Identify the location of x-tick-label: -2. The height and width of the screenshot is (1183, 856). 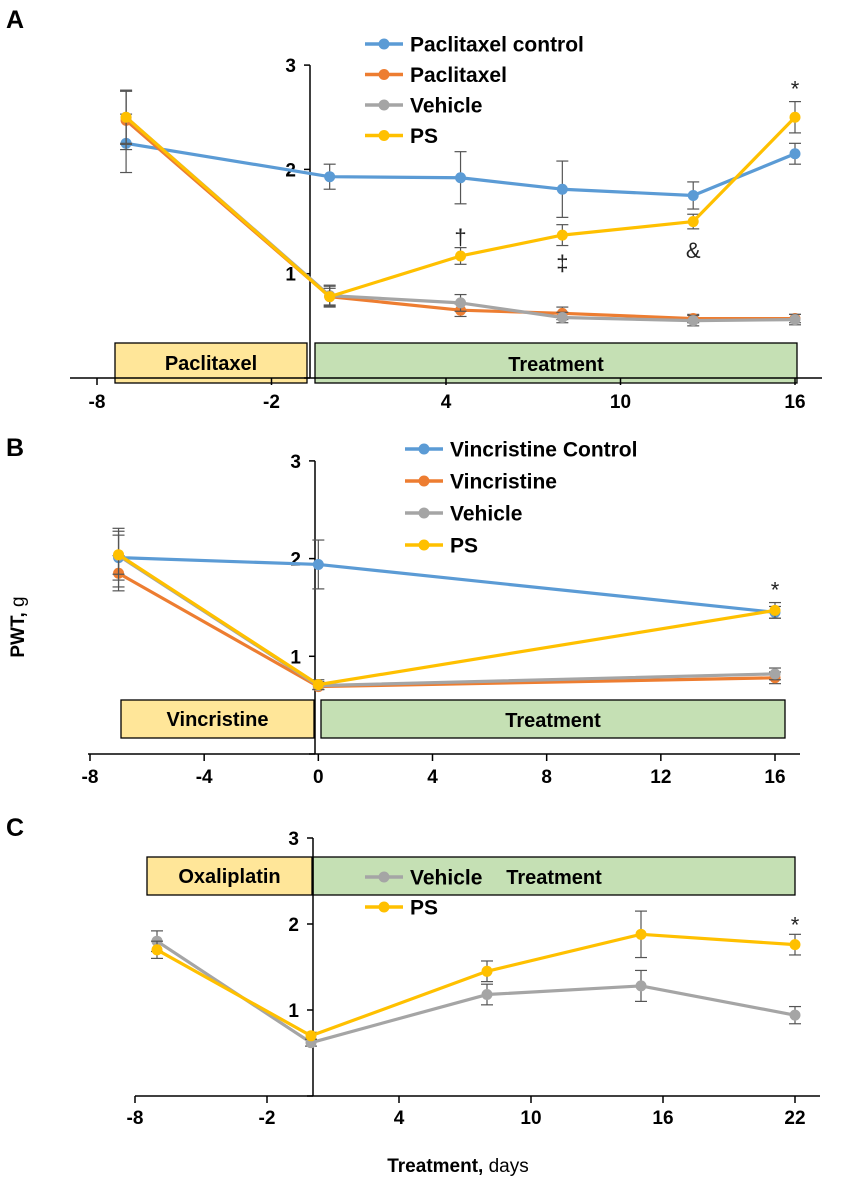
(267, 1118).